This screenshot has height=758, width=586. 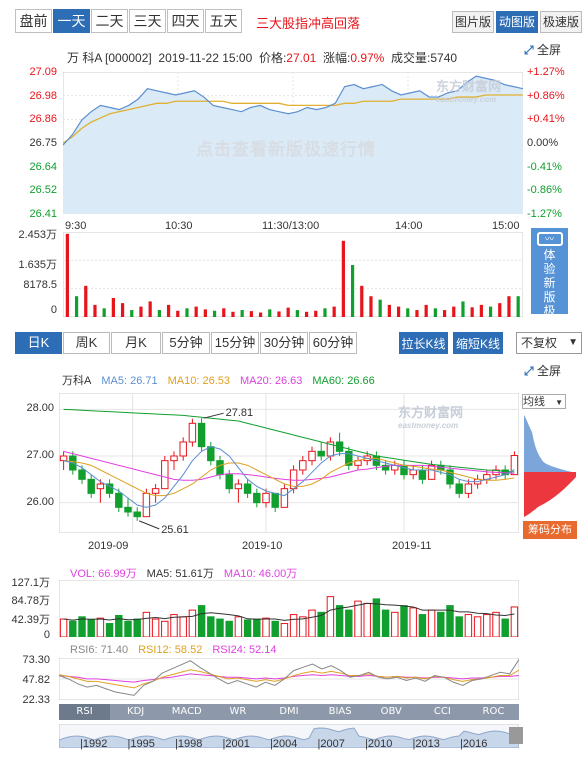 I want to click on indicator-tab-kdj: KDJ, so click(x=136, y=711).